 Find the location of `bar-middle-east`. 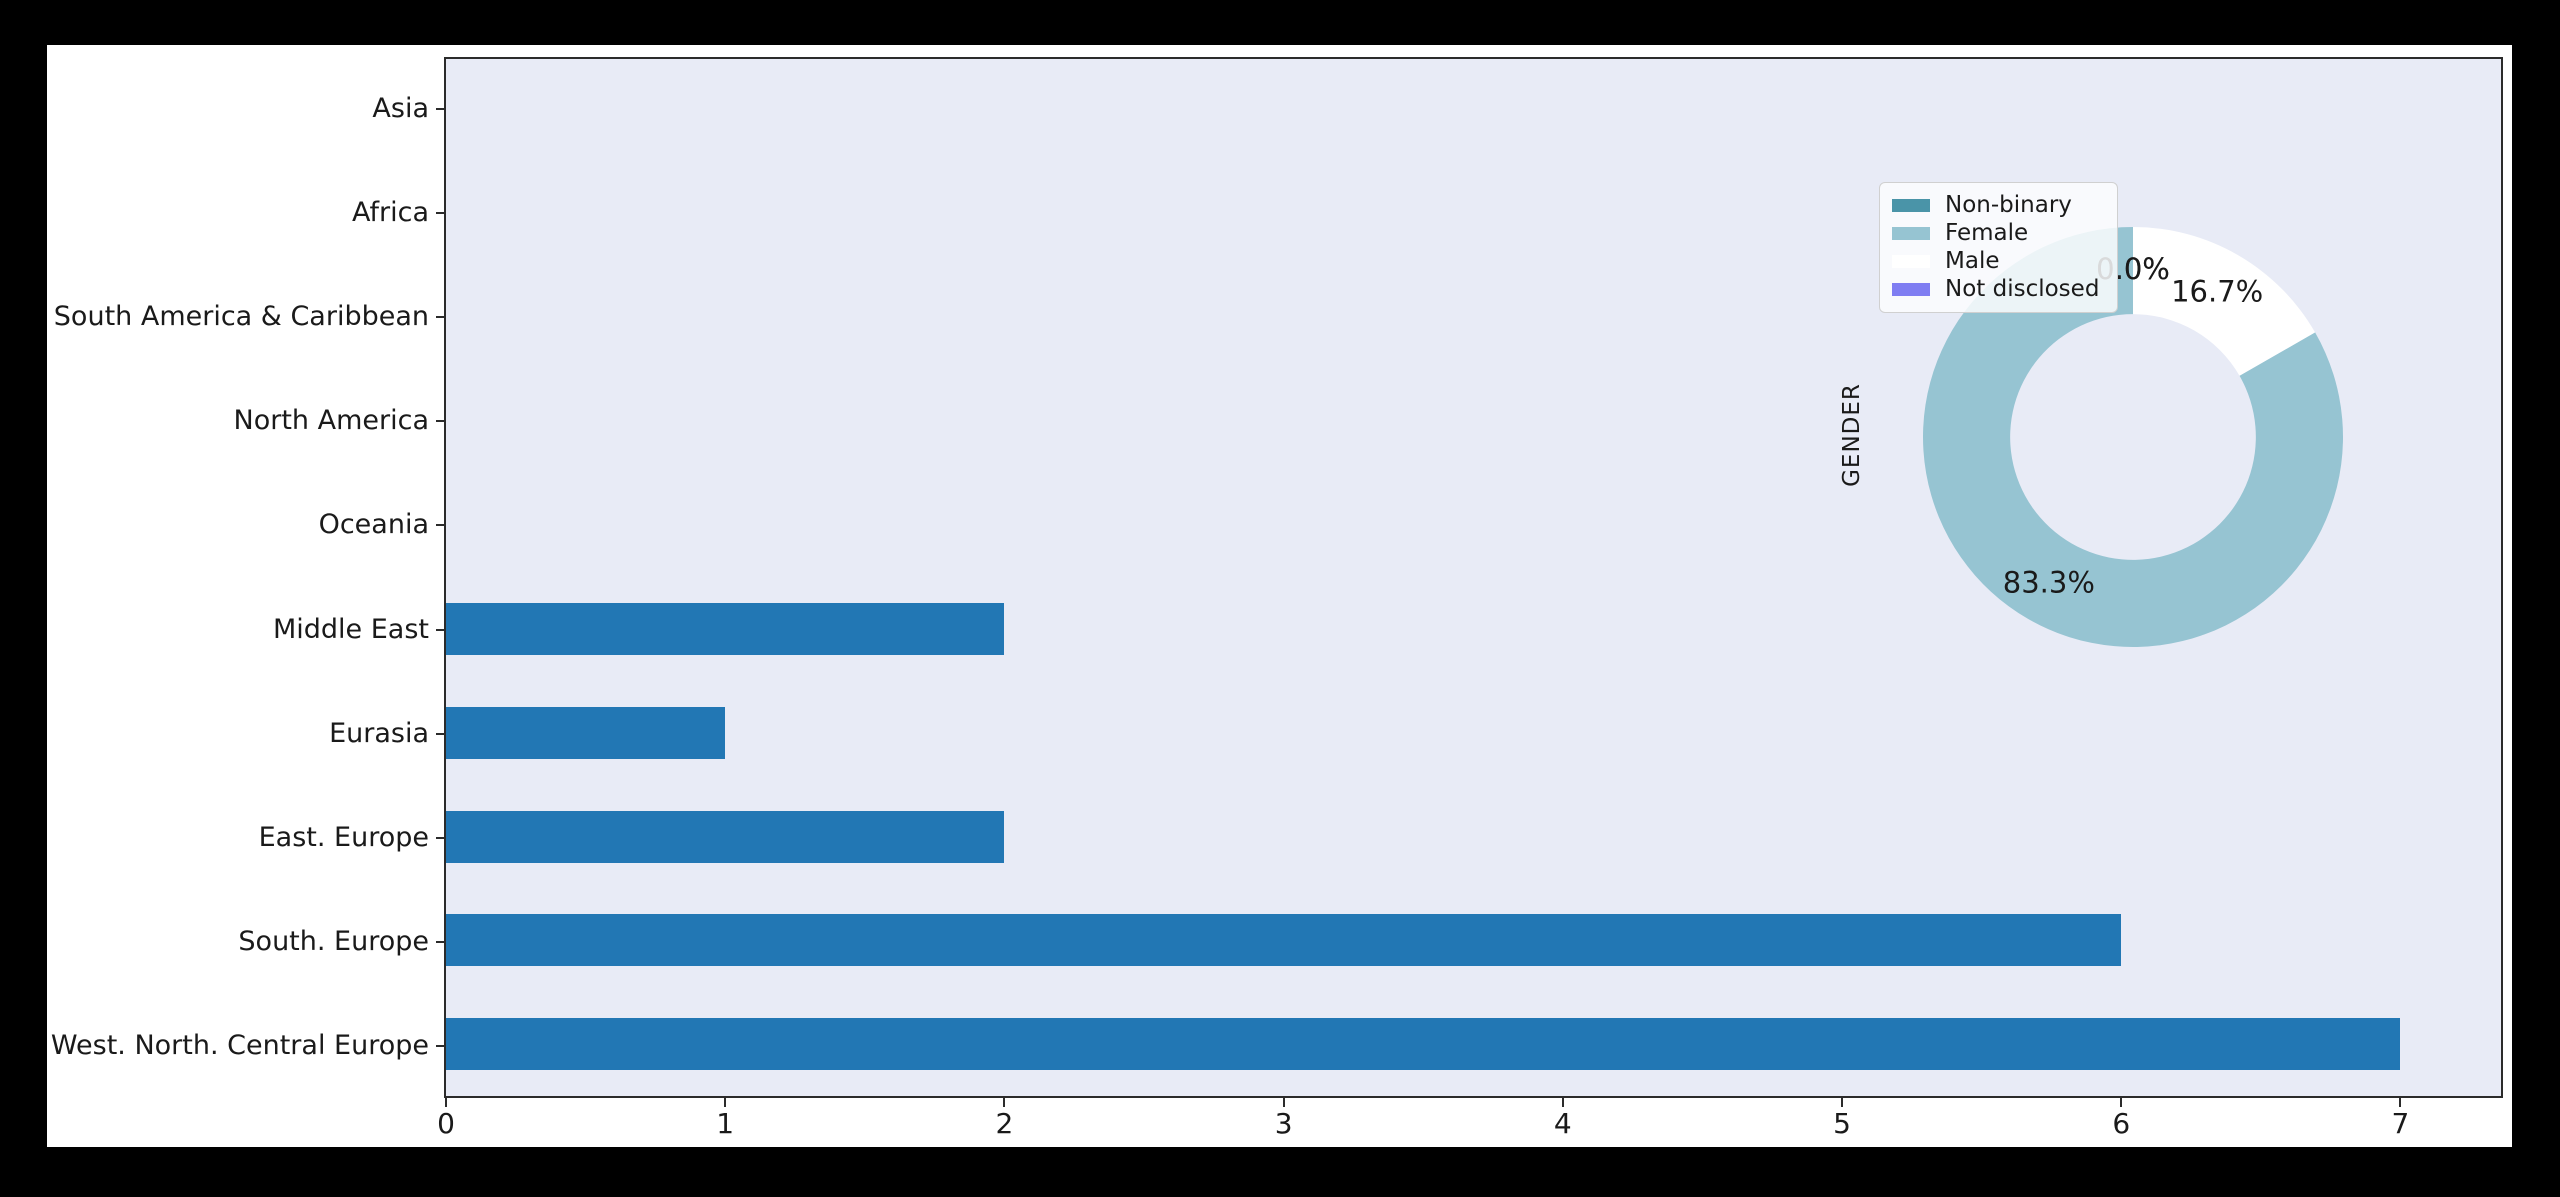

bar-middle-east is located at coordinates (725, 629).